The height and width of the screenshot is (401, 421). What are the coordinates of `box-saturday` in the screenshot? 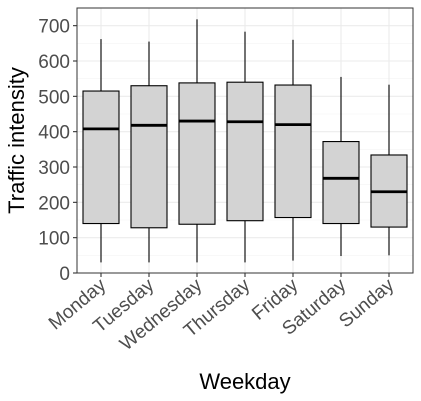 It's located at (341, 166).